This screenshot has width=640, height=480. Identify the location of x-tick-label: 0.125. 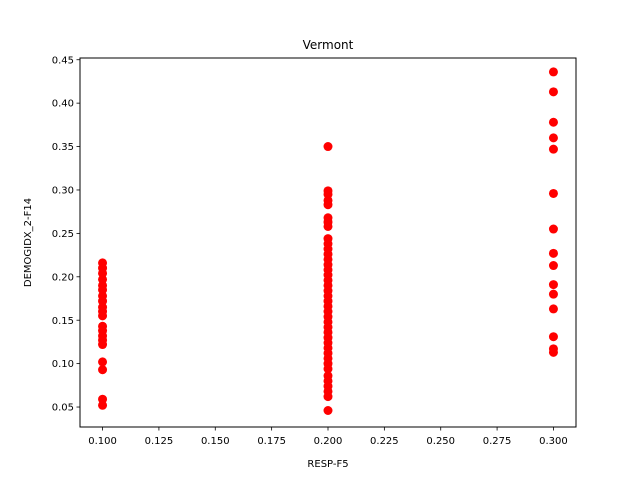
(159, 441).